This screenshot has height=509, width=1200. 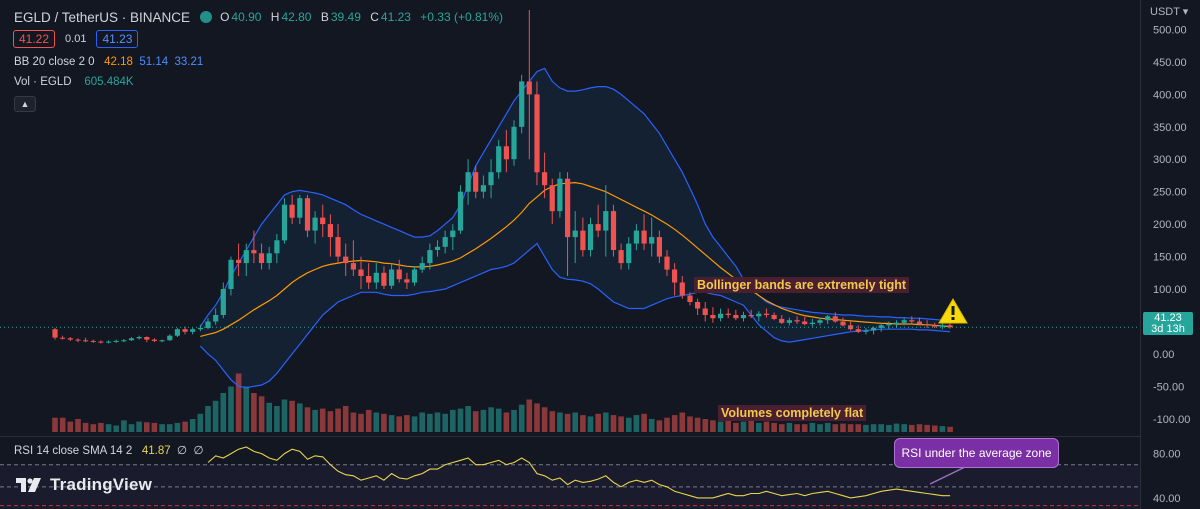 I want to click on price-tick-label: 450.00, so click(x=1170, y=63).